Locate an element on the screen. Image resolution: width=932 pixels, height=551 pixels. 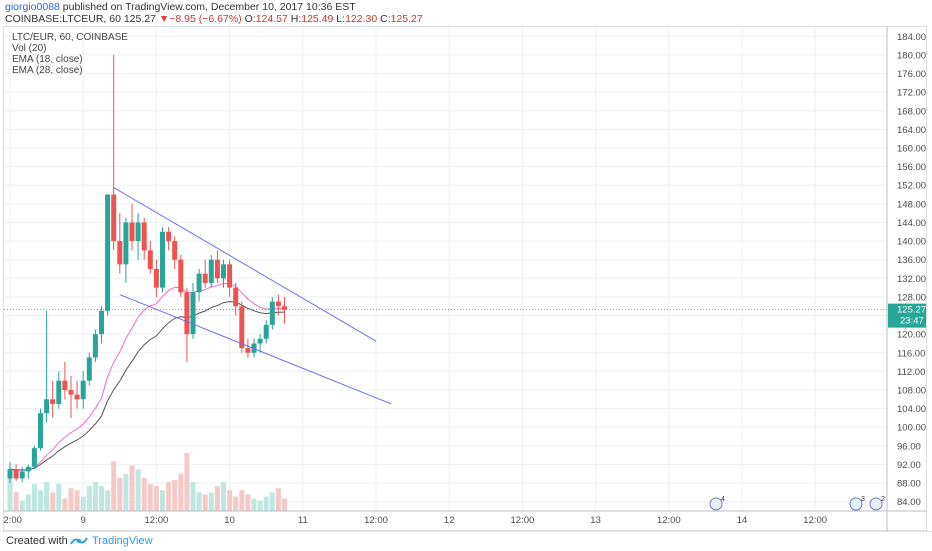
event-markers: 4 3 2 is located at coordinates (797, 503).